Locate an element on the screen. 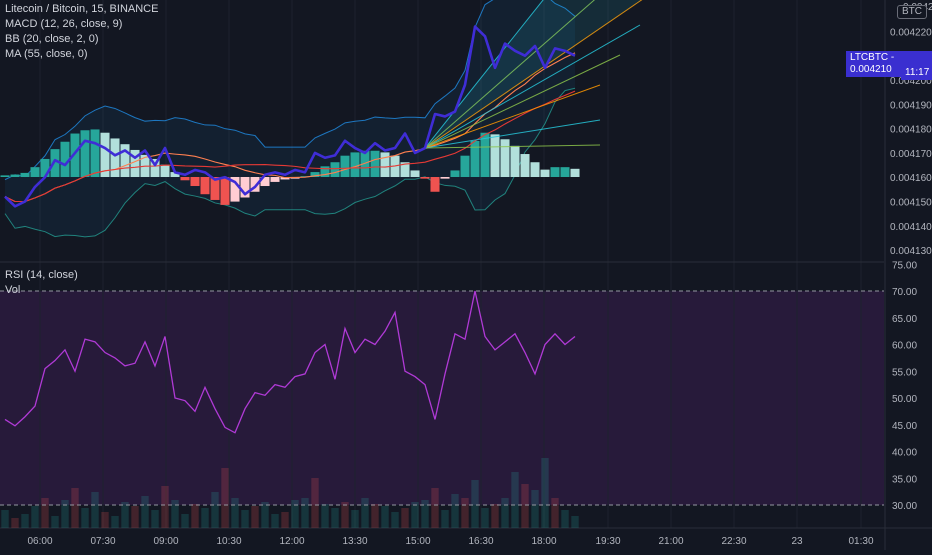 The height and width of the screenshot is (555, 932). rsi-legend: RSI (14, close) is located at coordinates (41, 275).